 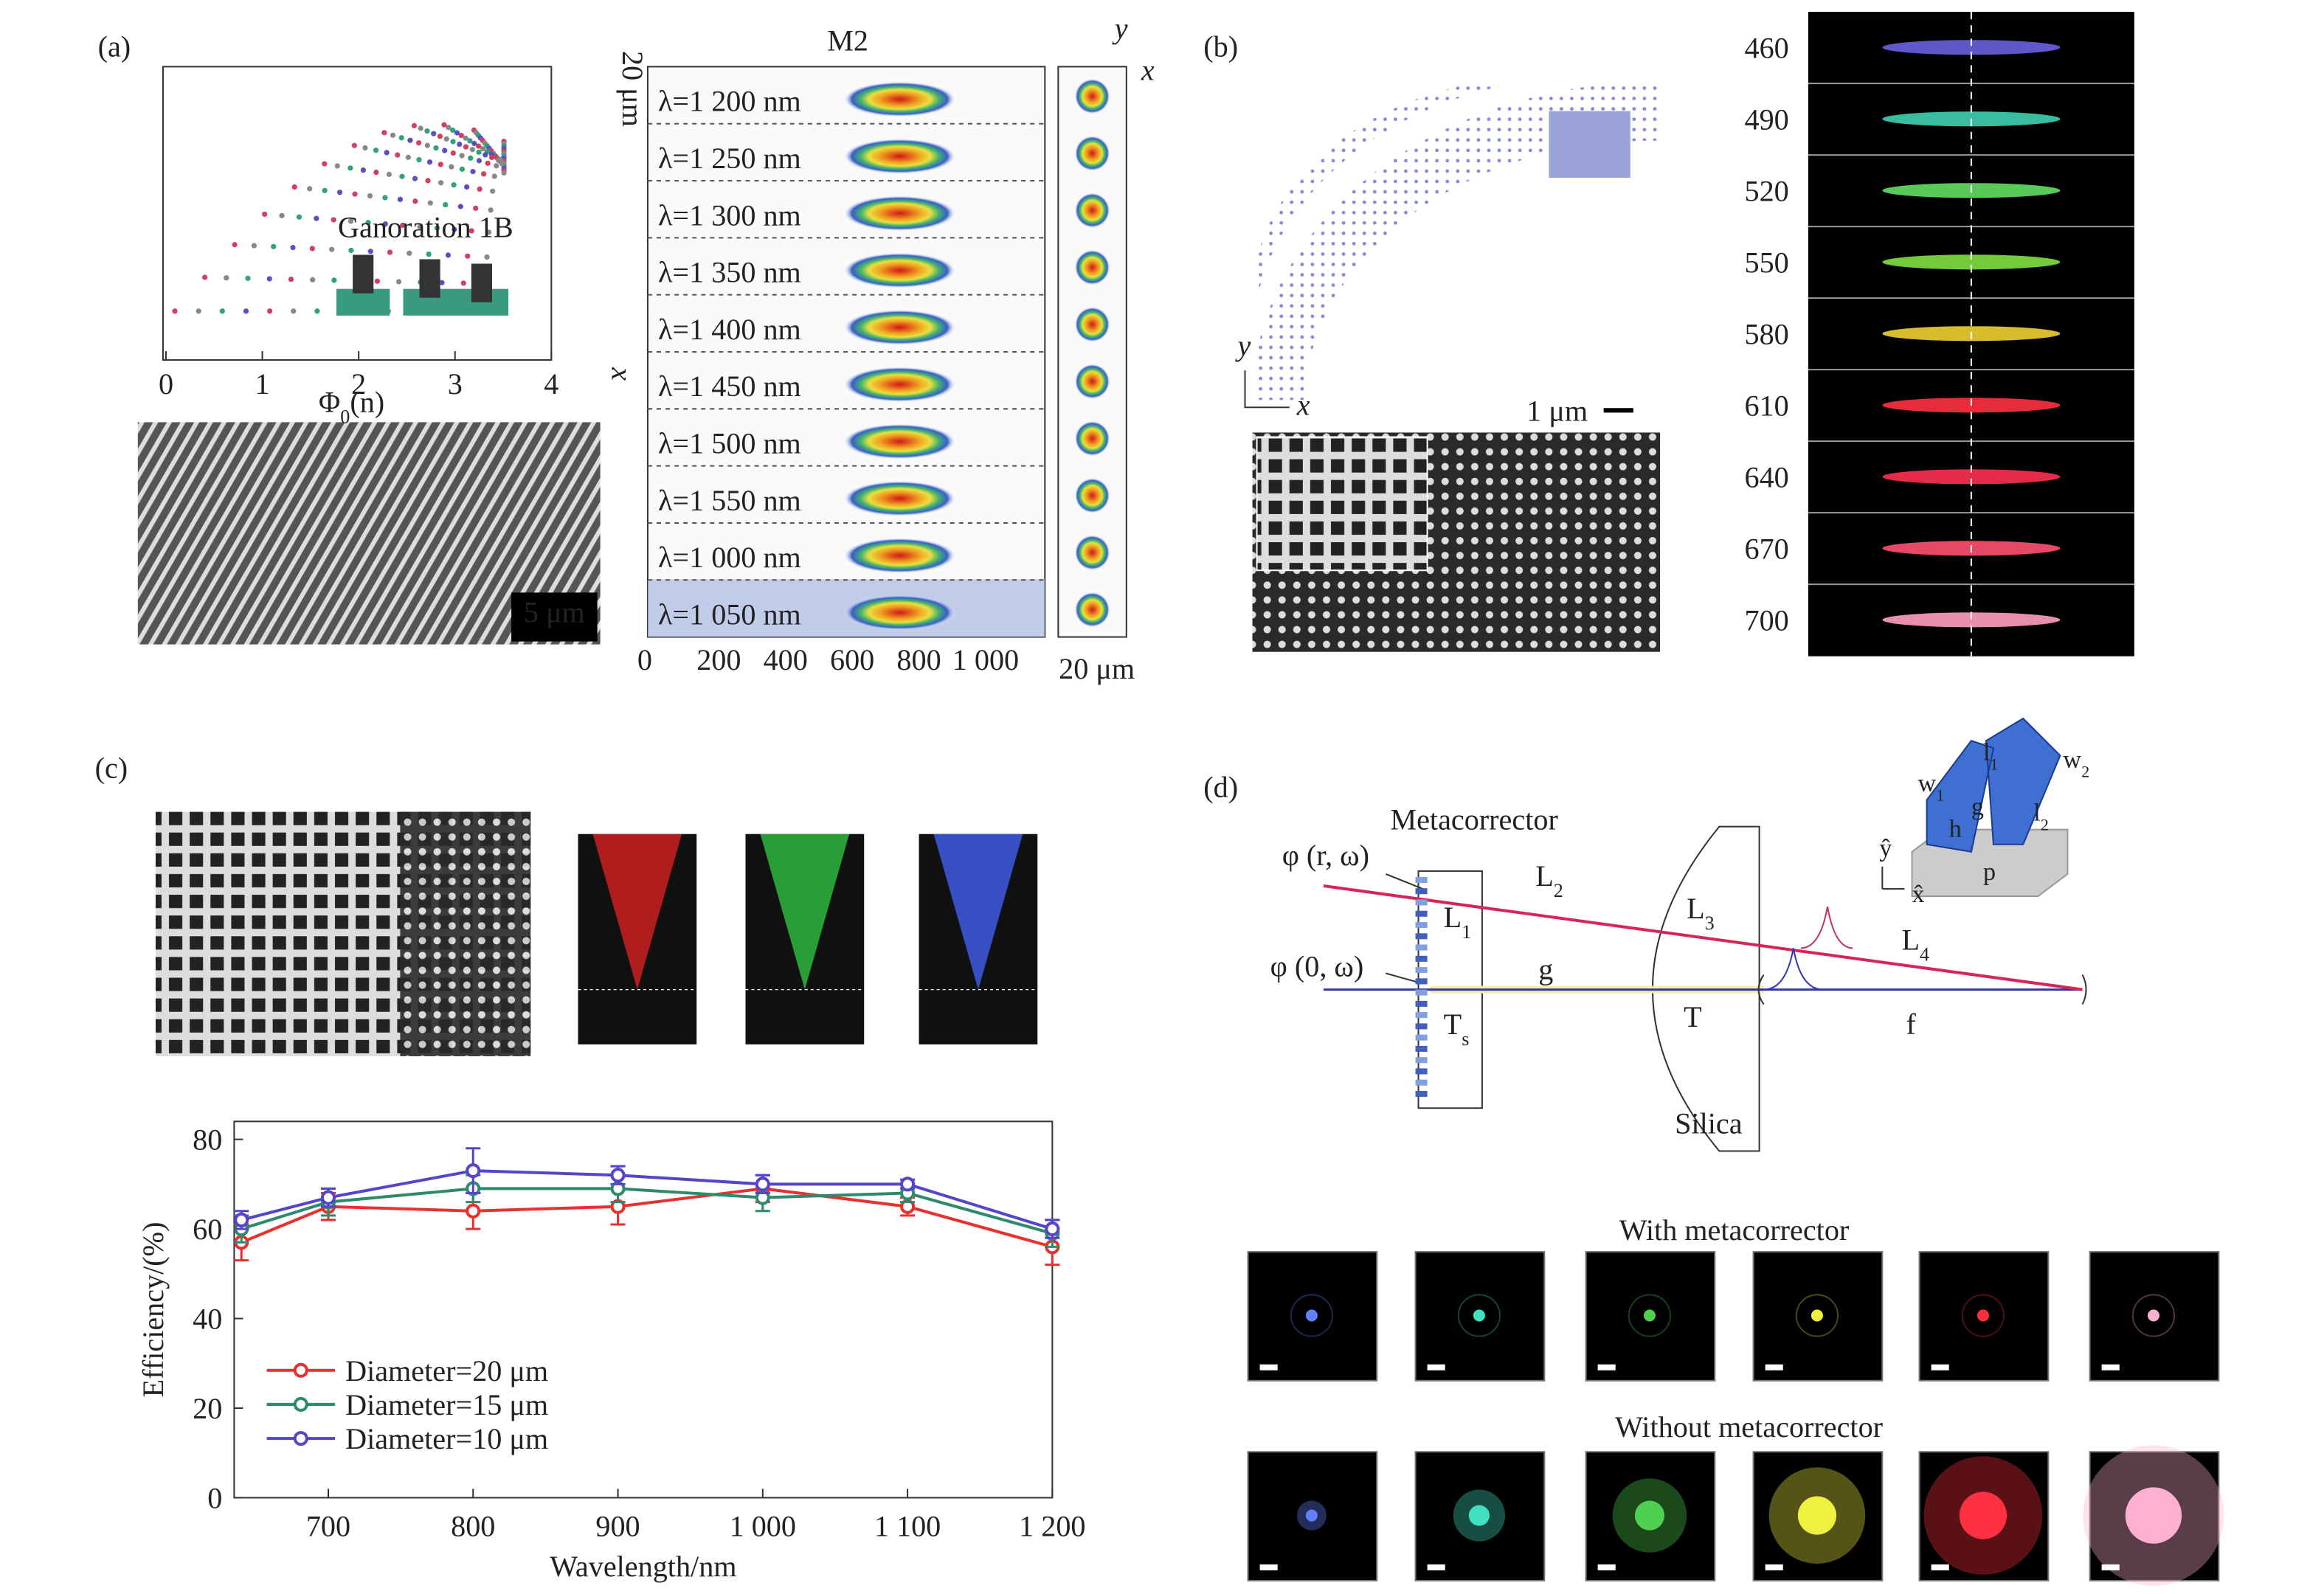 I want to click on focal-streak, so click(x=1971, y=620).